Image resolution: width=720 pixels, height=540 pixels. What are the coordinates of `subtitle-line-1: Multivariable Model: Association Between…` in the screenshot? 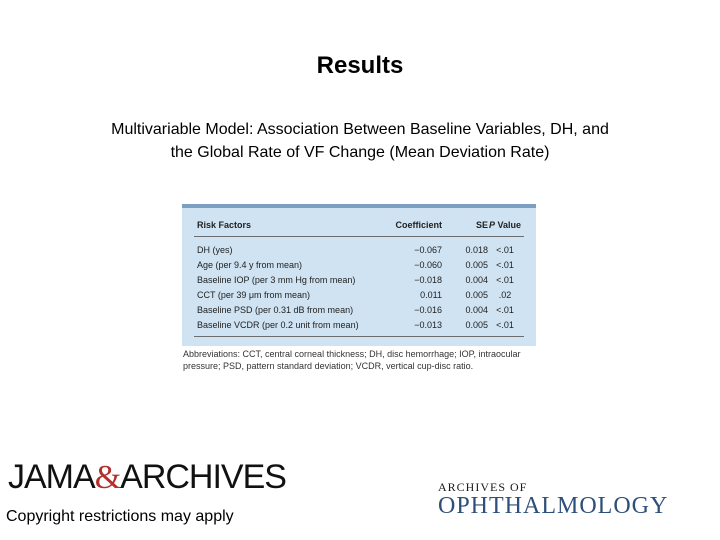 It's located at (360, 129).